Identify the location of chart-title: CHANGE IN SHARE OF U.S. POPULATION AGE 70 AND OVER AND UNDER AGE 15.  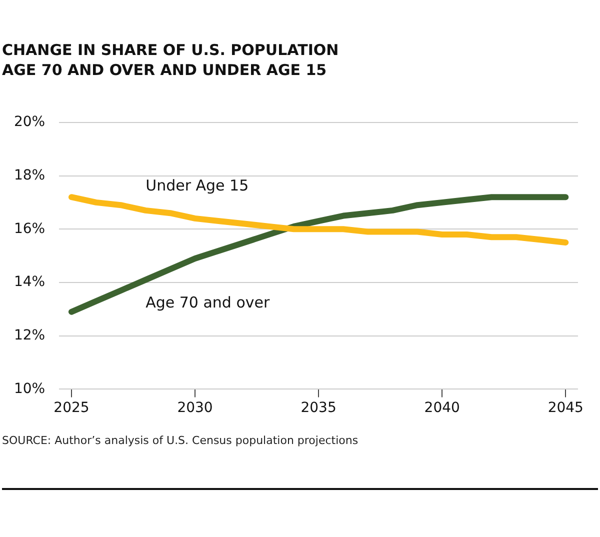
(171, 60).